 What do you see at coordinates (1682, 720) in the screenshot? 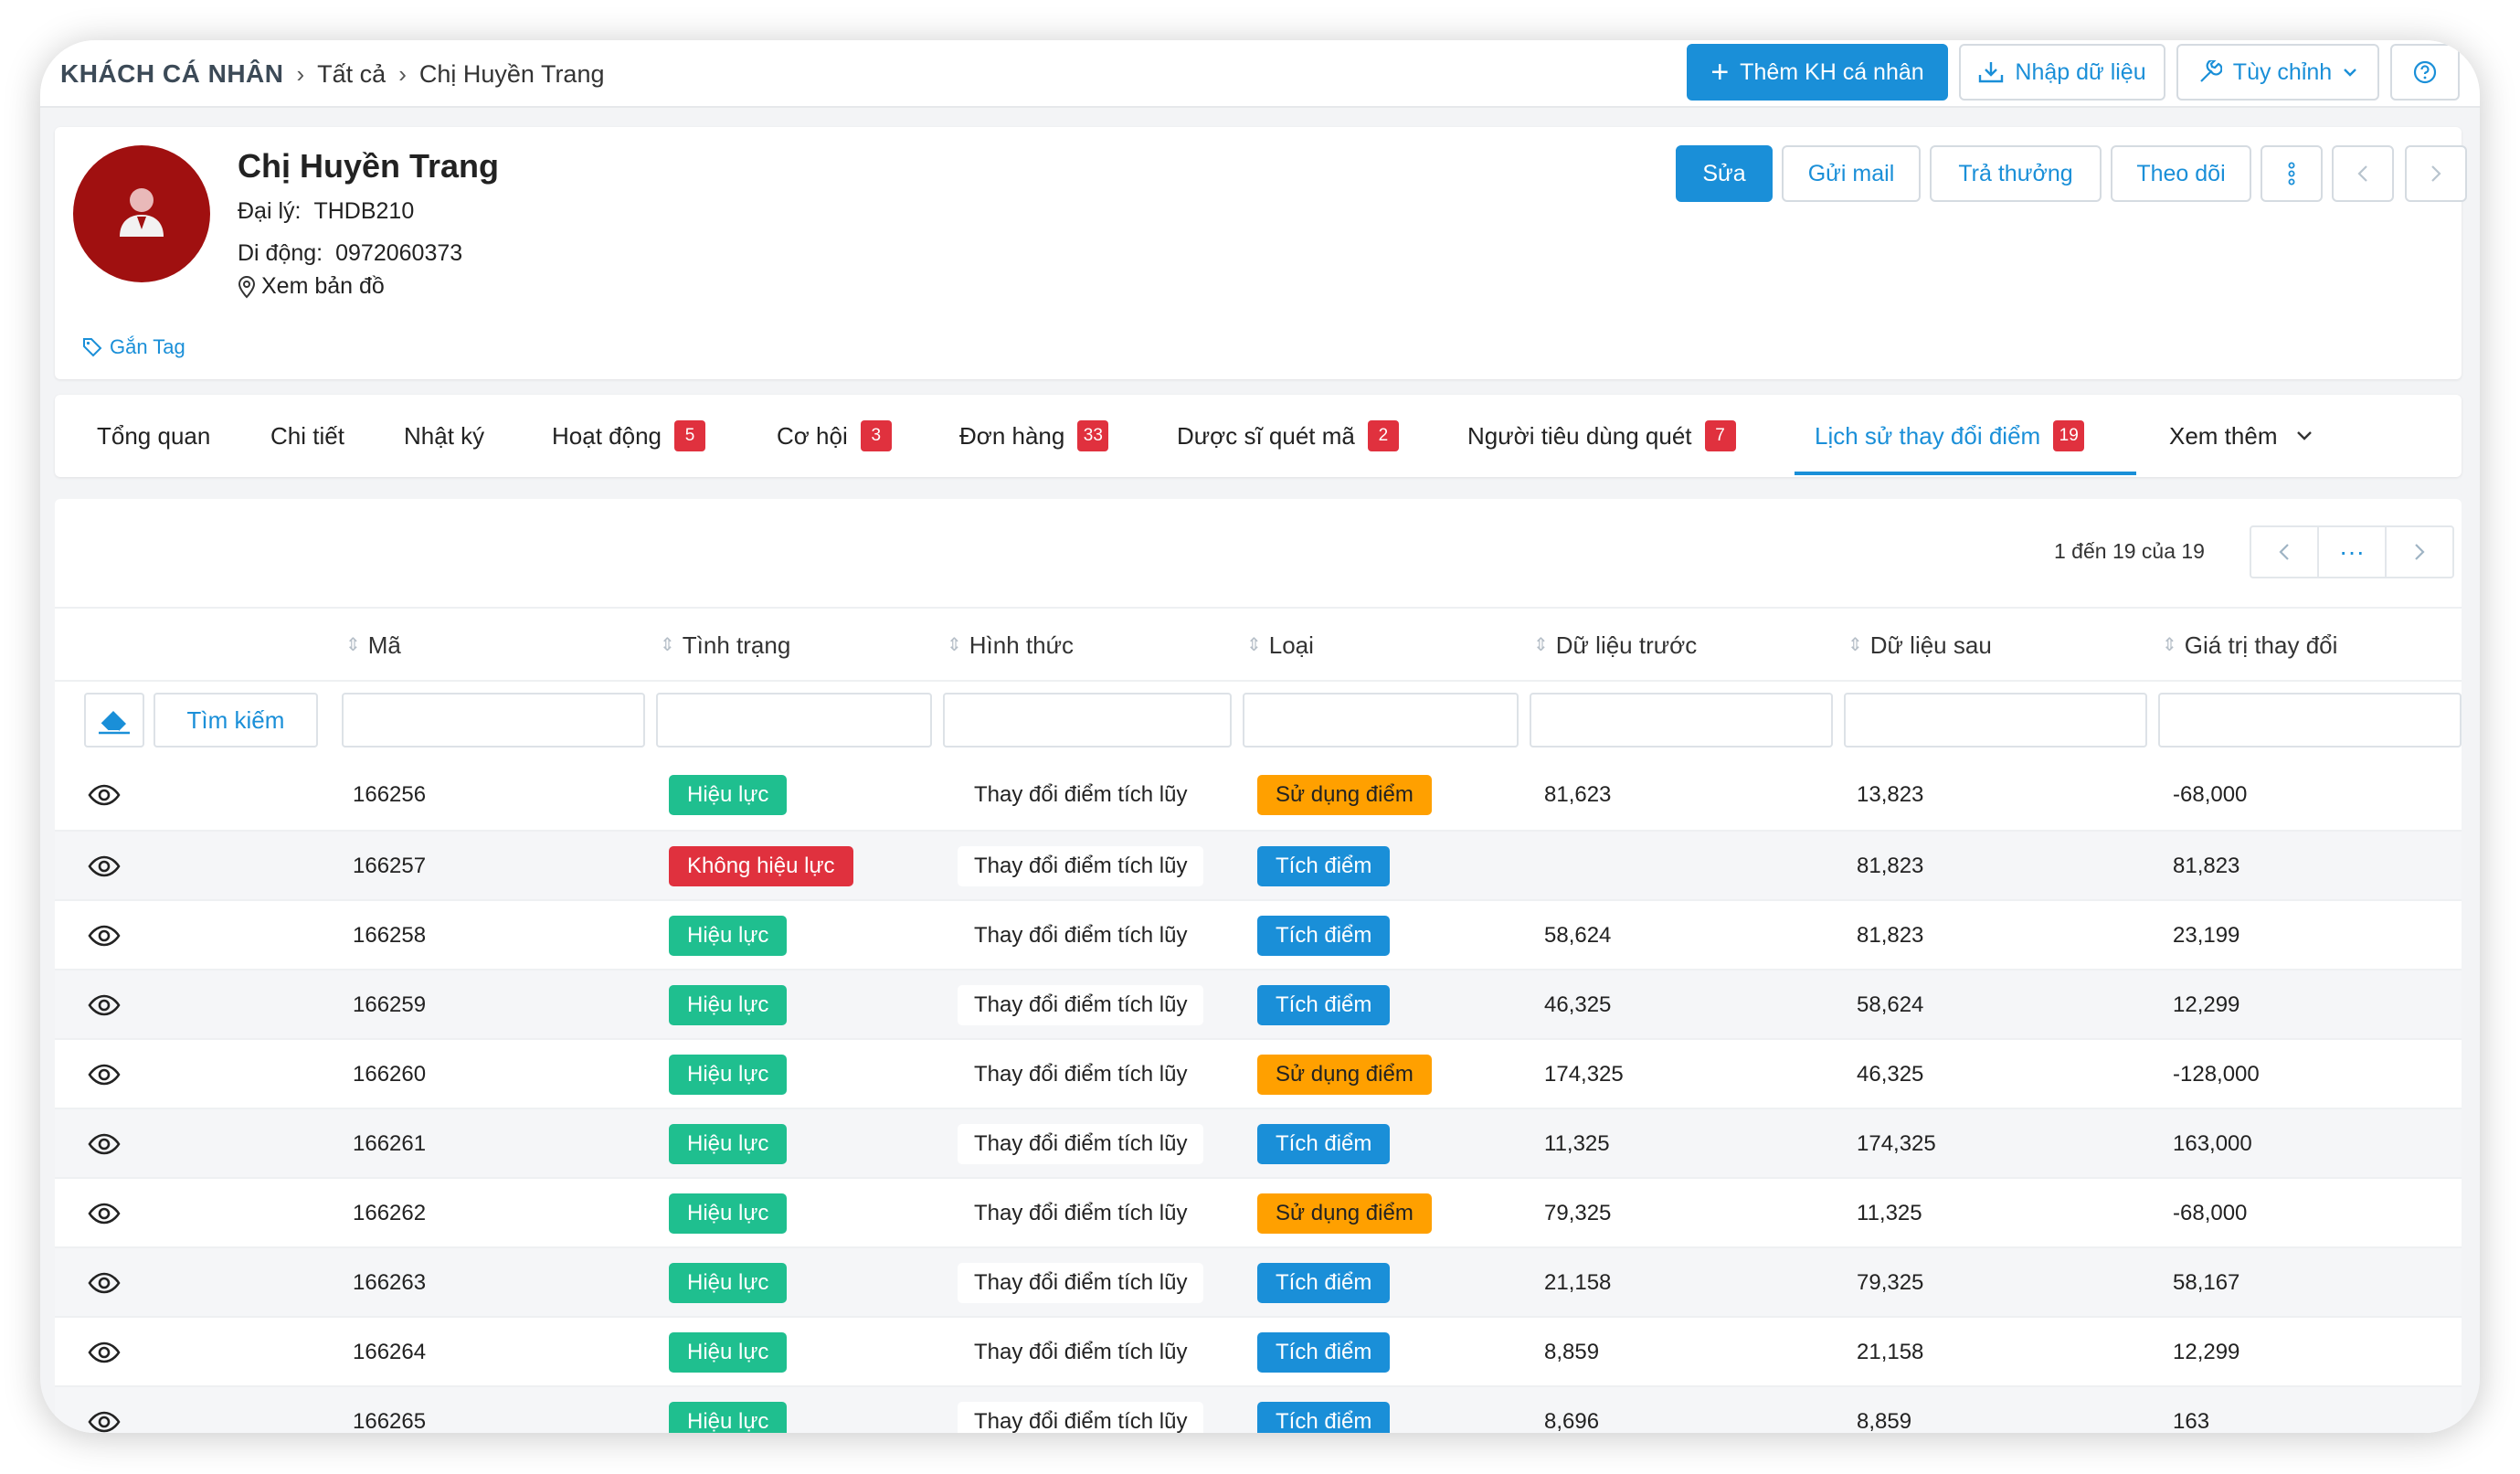
I see `filter-before-input` at bounding box center [1682, 720].